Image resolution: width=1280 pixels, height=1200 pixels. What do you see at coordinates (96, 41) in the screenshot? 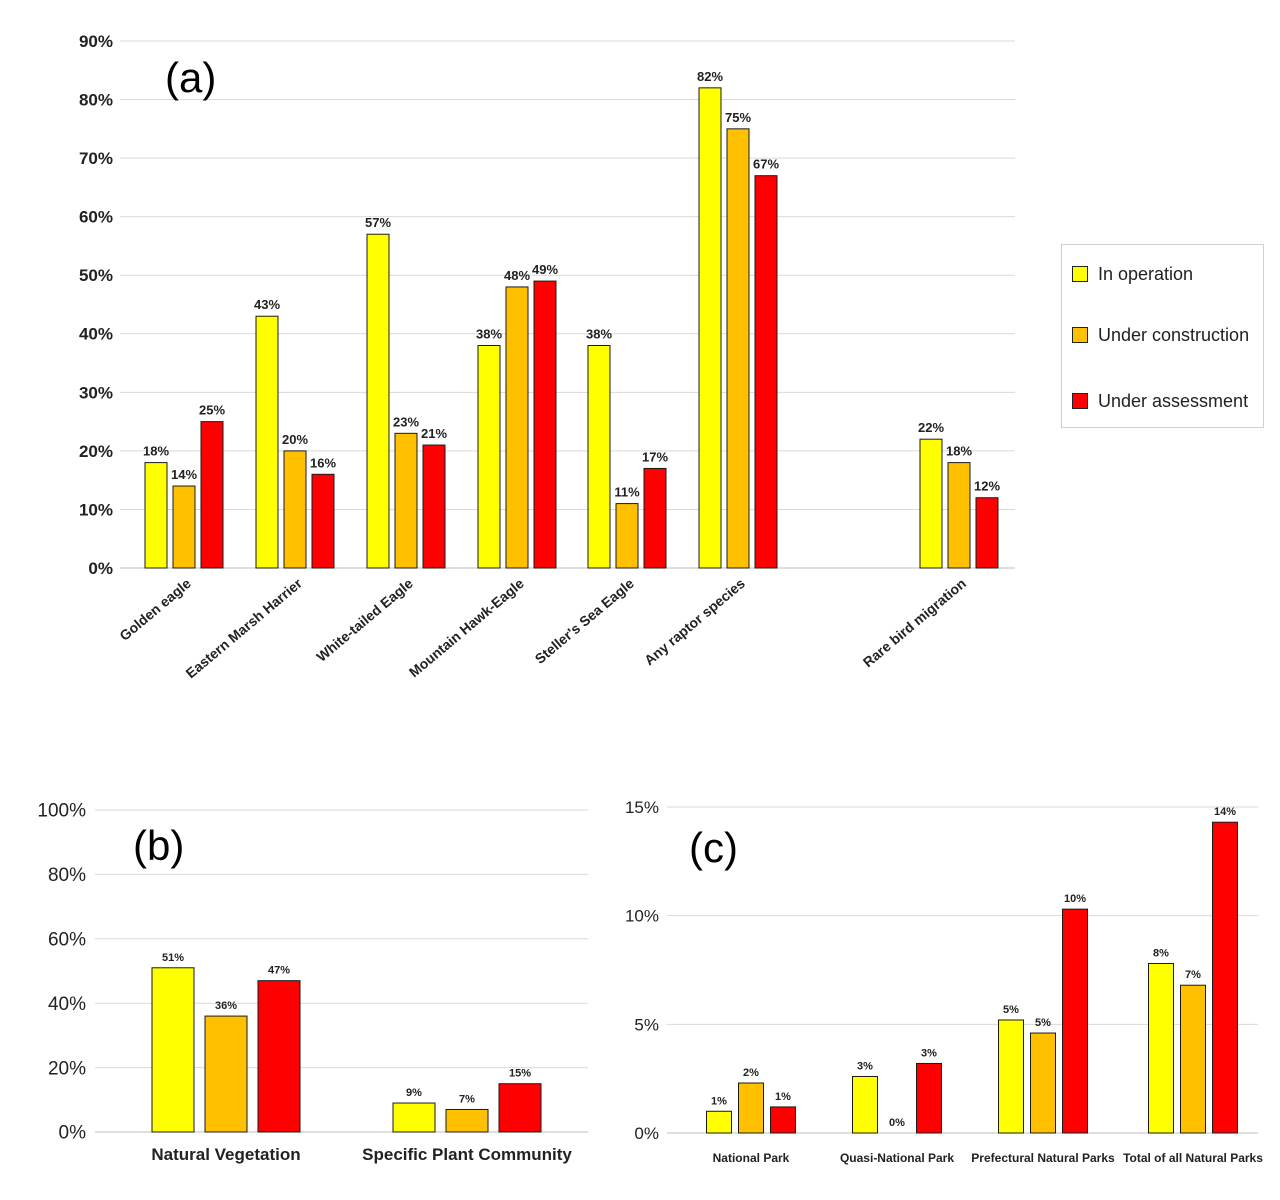
I see `y-tick-label: 90%` at bounding box center [96, 41].